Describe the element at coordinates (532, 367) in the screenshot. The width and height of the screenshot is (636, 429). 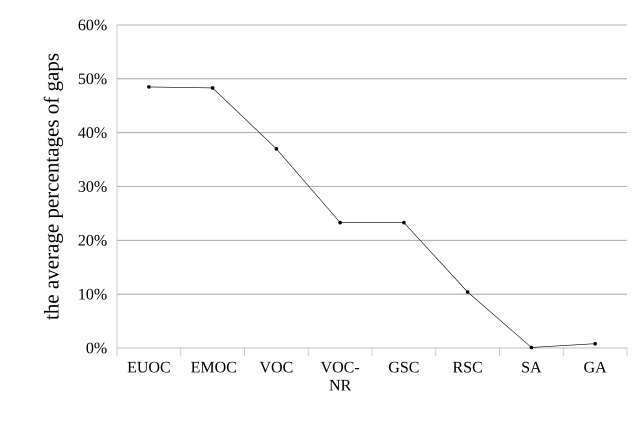
I see `x-tick-label: SA` at that location.